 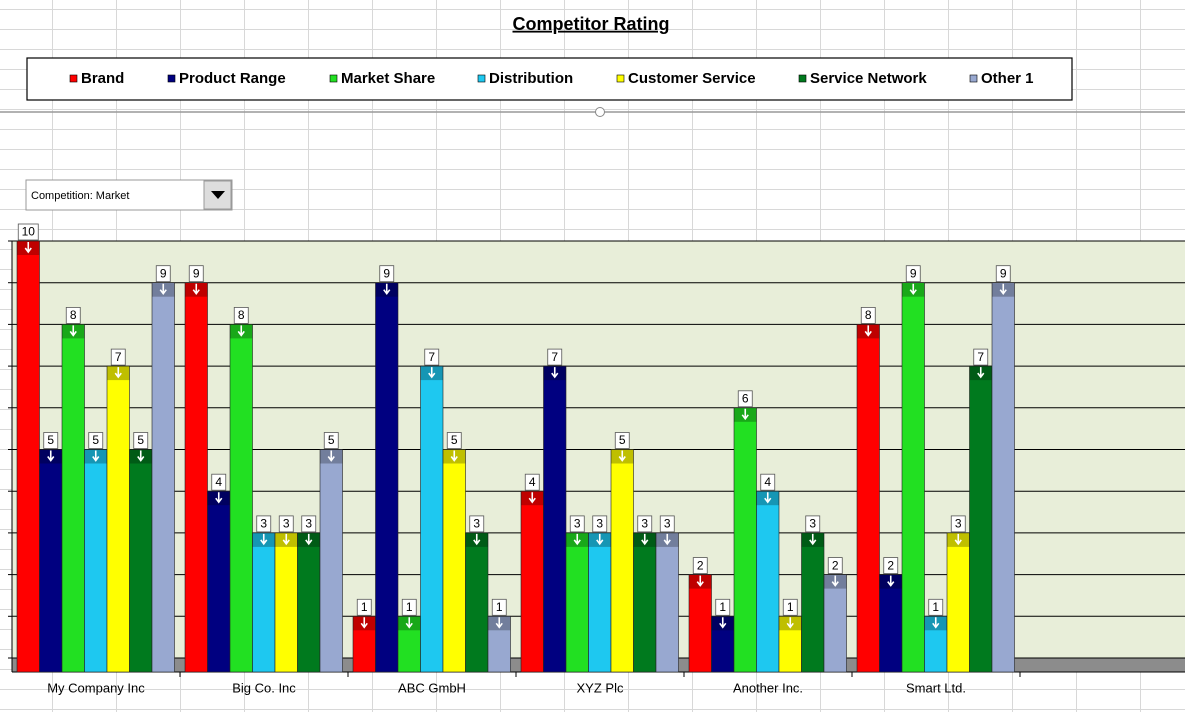 I want to click on x-tick-label: Smart Ltd., so click(x=936, y=687).